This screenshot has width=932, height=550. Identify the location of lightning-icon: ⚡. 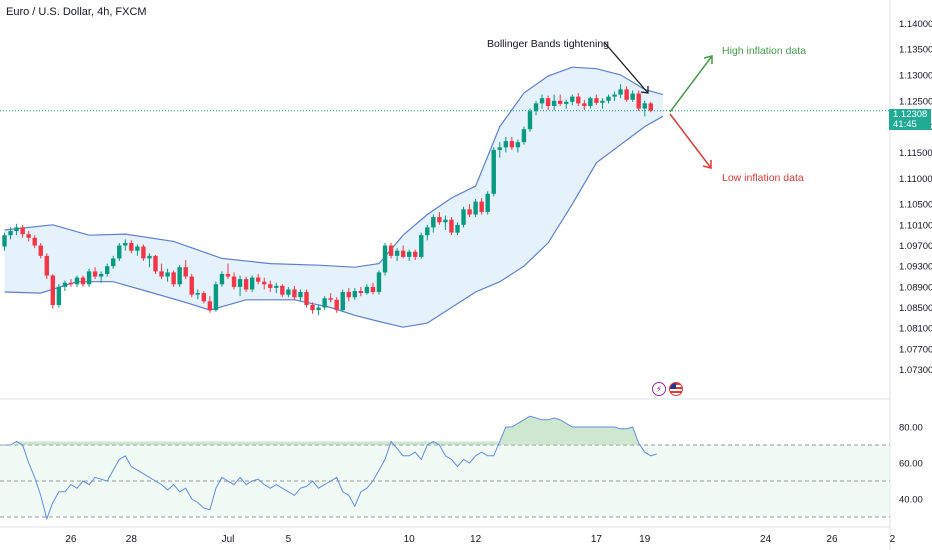
(659, 389).